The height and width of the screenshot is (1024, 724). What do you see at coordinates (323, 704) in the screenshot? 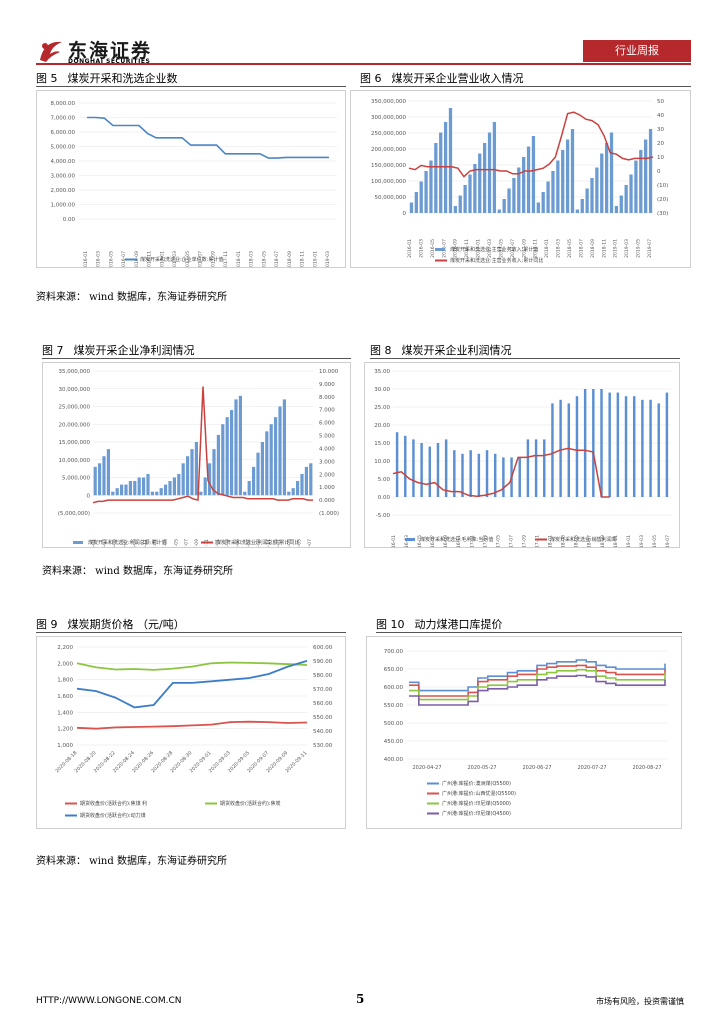
I see `f9-ytick-right-4: 560.00` at bounding box center [323, 704].